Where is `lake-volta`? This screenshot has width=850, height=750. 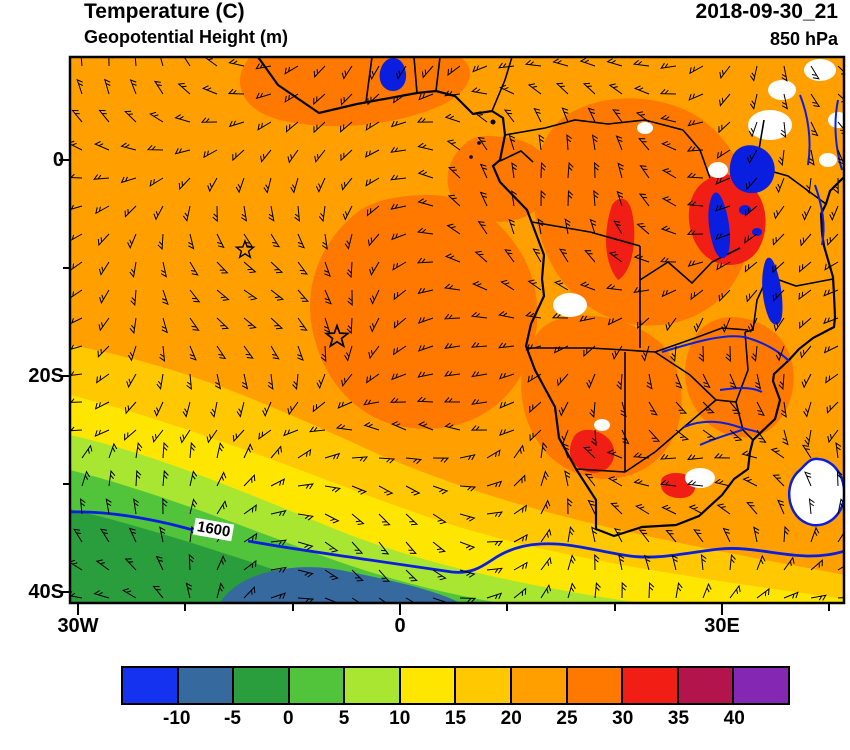
lake-volta is located at coordinates (393, 75).